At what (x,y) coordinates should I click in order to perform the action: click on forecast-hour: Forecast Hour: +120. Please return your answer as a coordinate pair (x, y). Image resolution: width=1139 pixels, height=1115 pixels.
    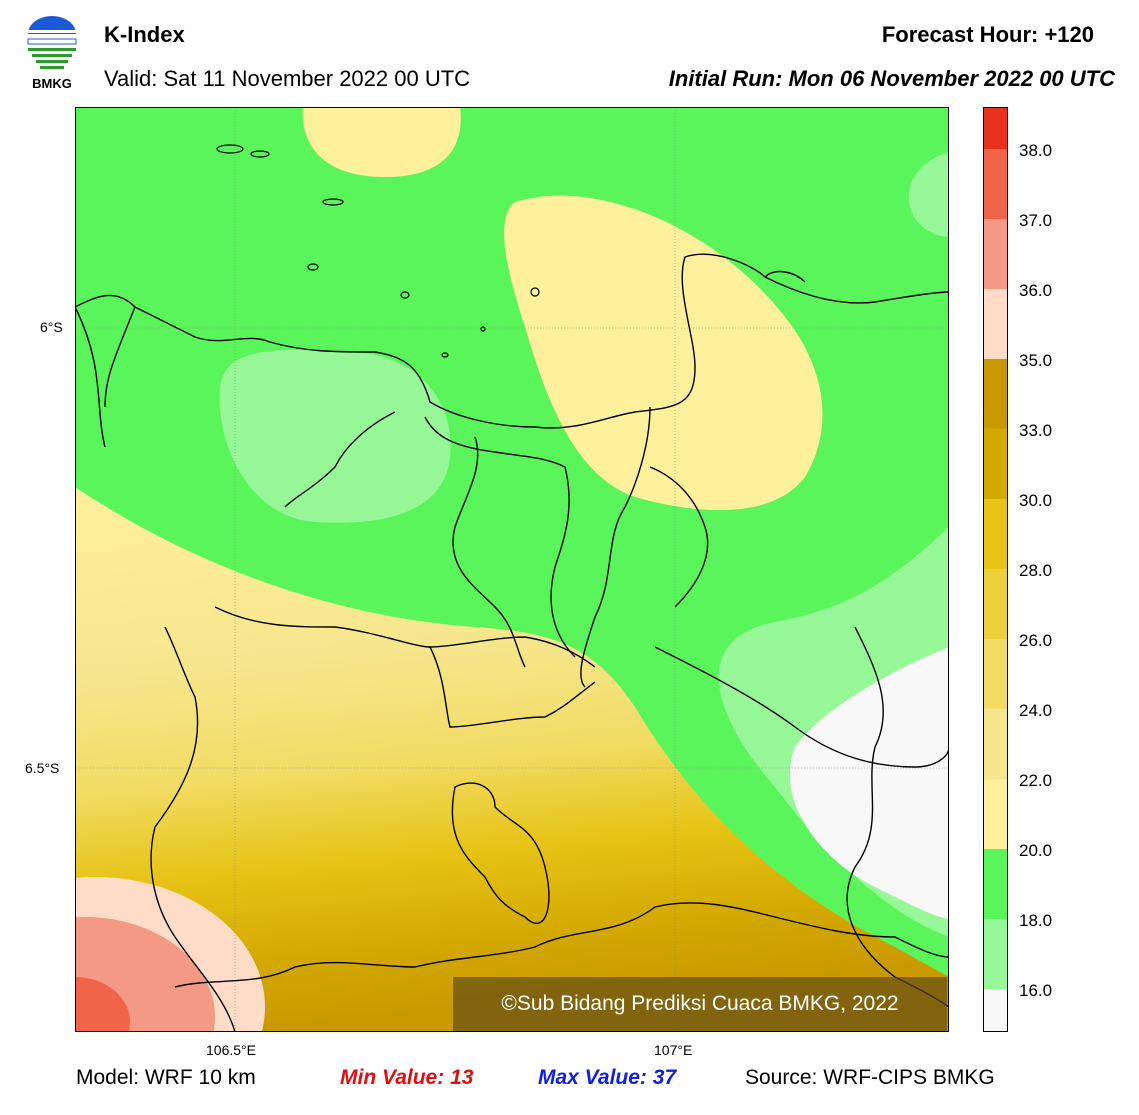
    Looking at the image, I should click on (987, 34).